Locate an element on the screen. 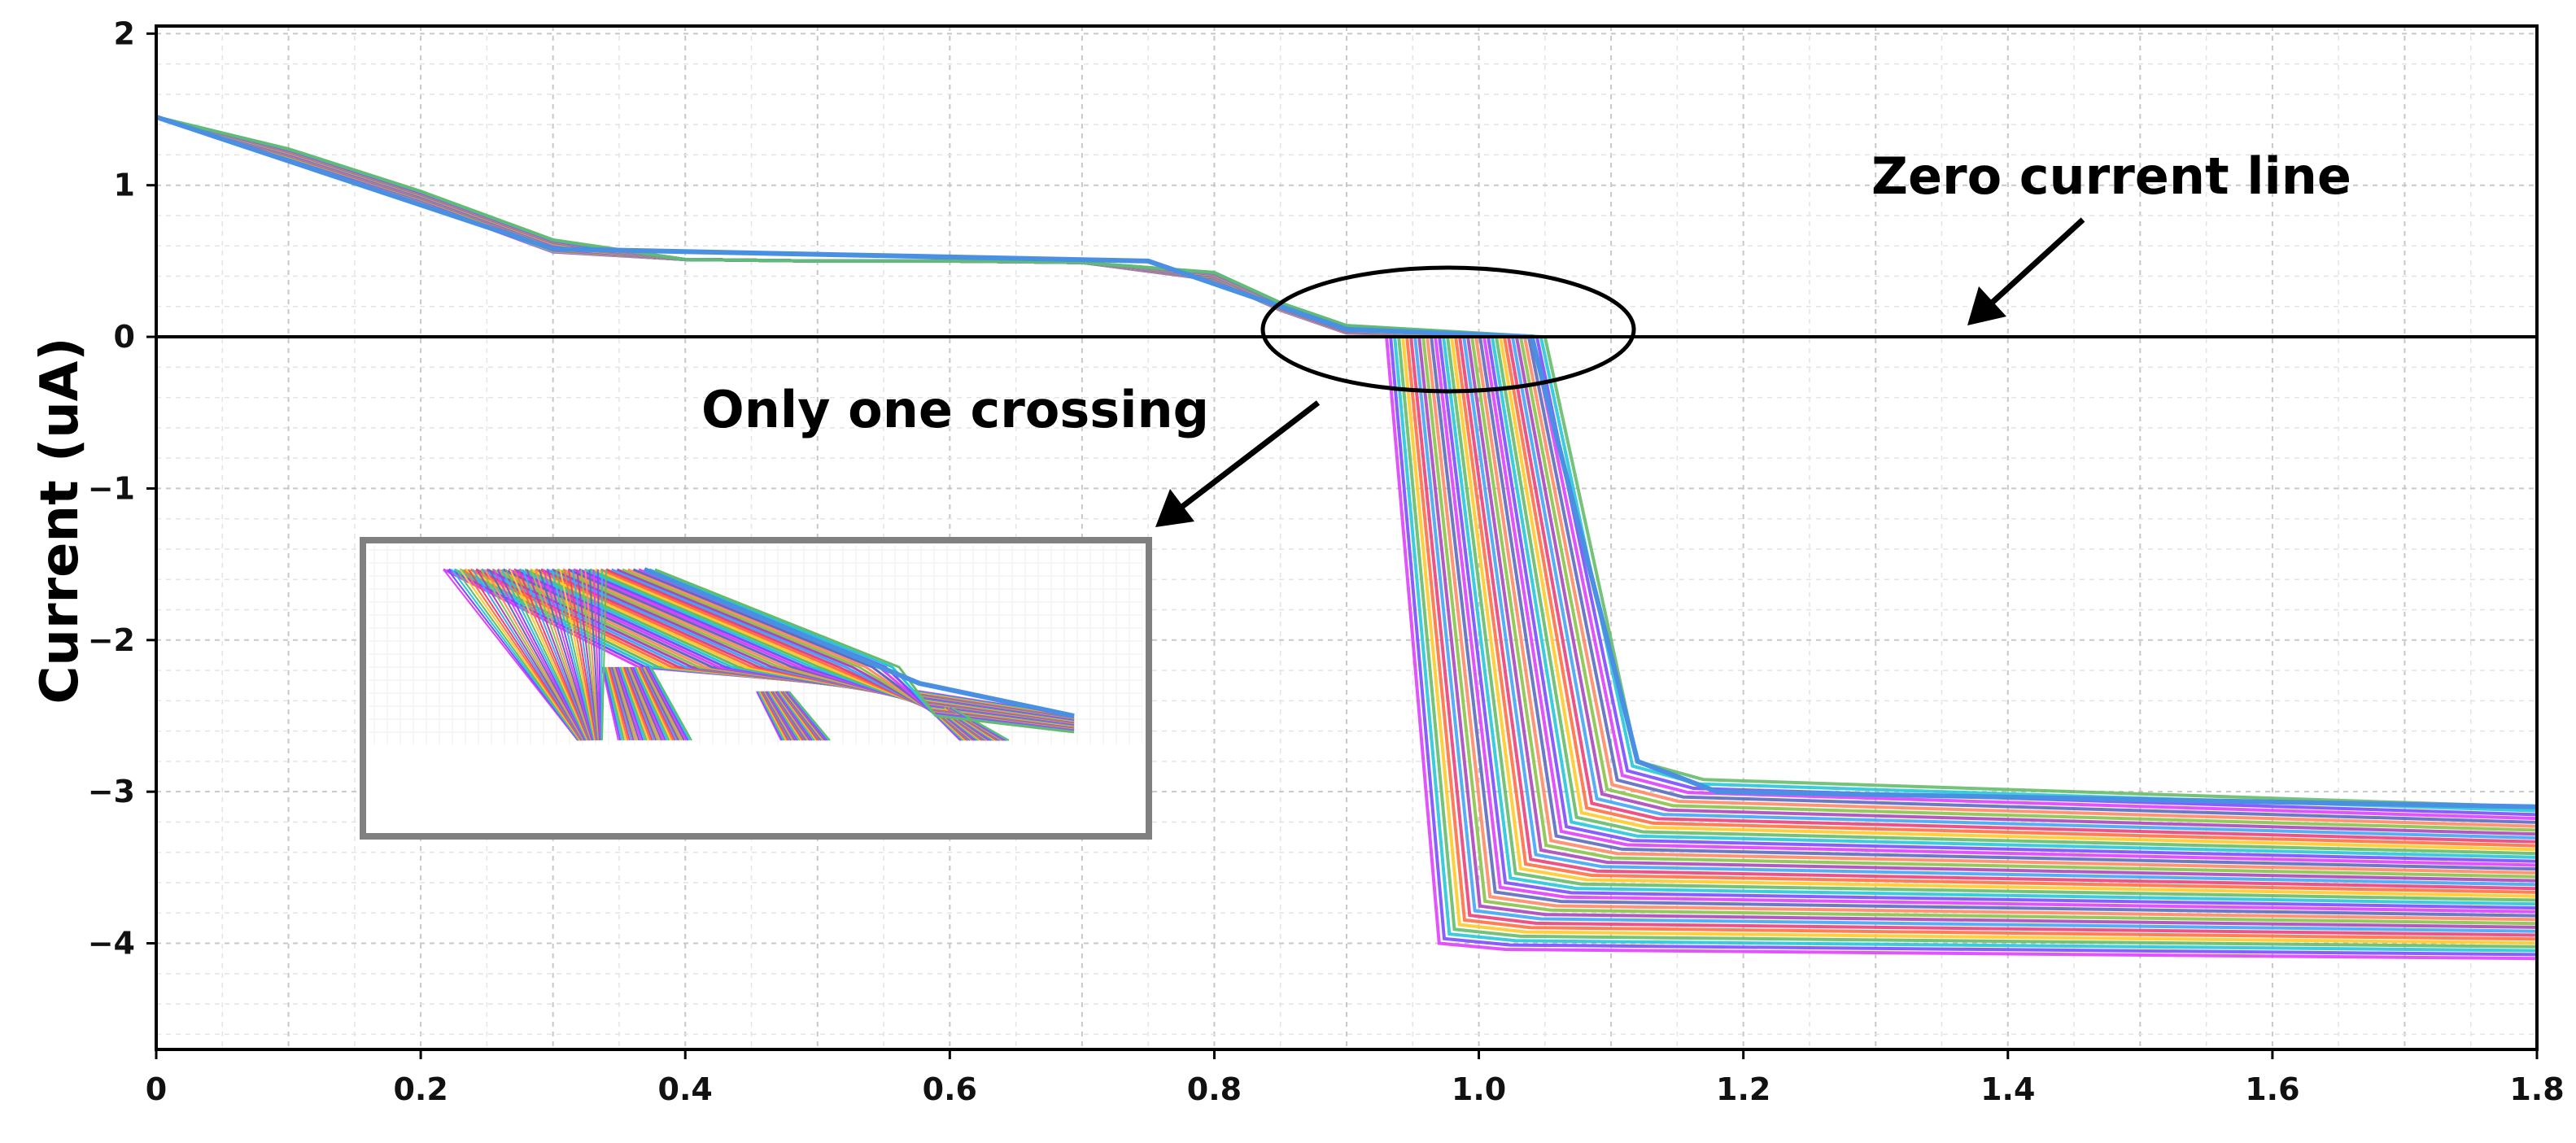 This screenshot has width=2576, height=1143. y-axis-label: Current (uA) is located at coordinates (60, 520).